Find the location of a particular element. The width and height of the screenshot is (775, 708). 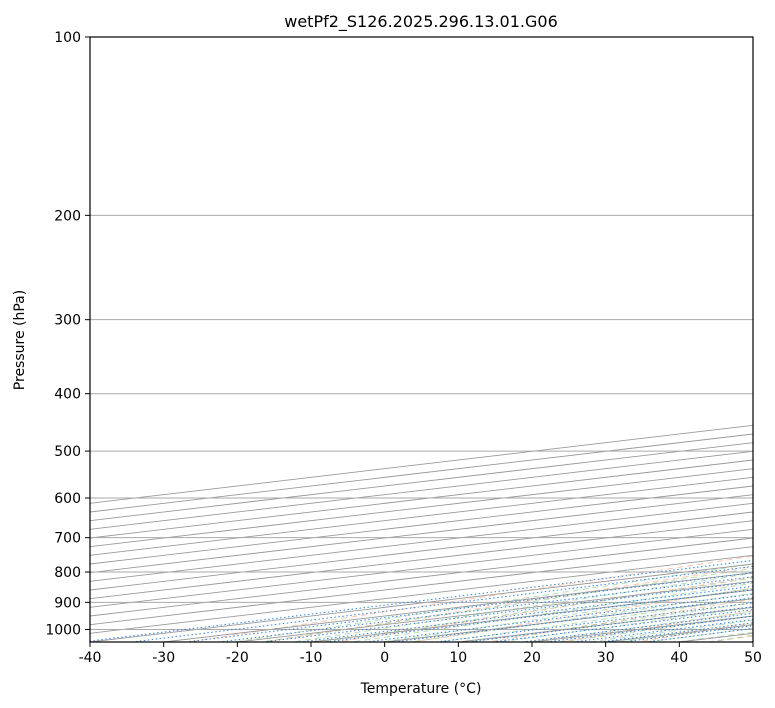

x-tick-label: 40 is located at coordinates (679, 658).